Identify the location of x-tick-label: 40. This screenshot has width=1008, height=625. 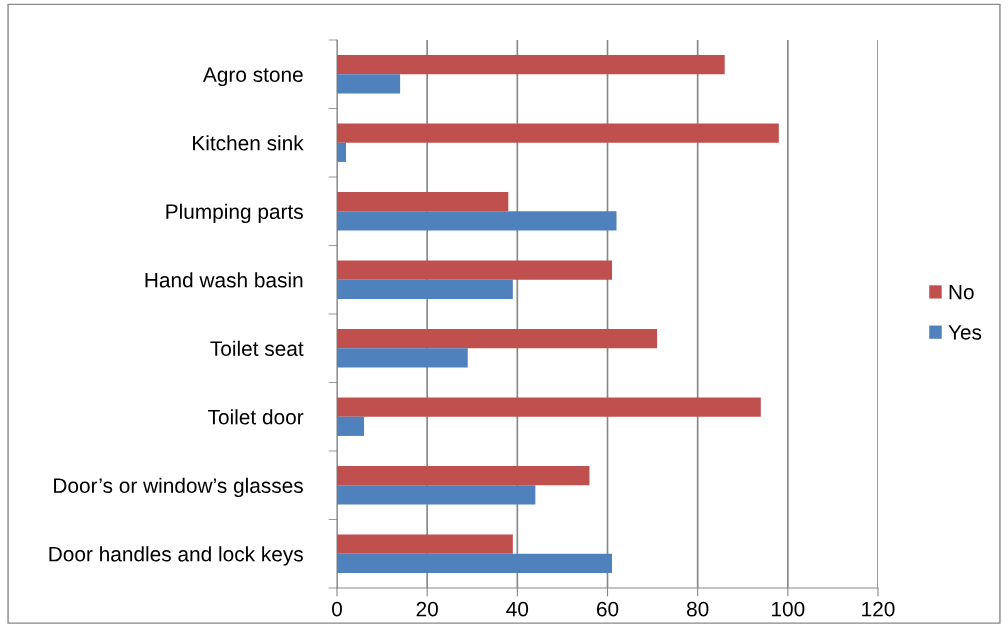
(517, 609).